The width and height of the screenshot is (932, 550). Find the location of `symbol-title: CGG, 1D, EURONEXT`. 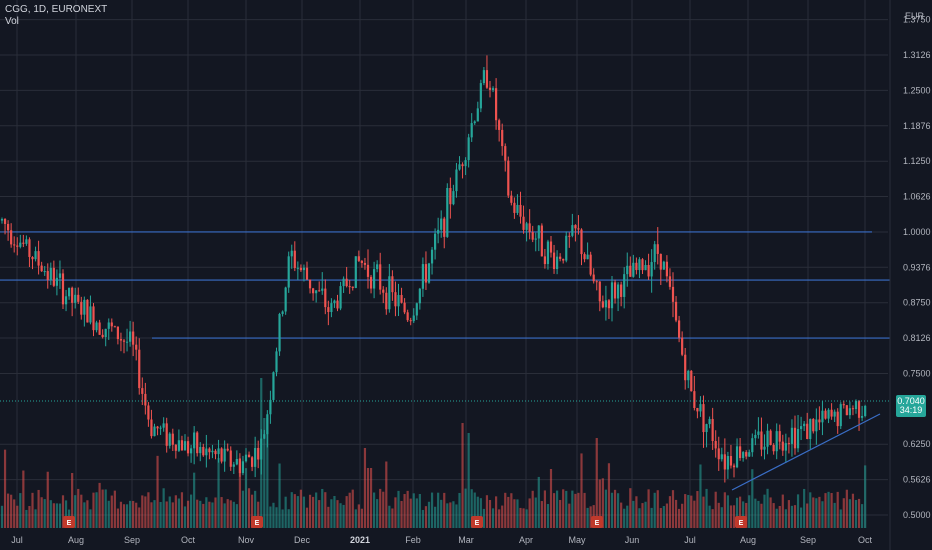

symbol-title: CGG, 1D, EURONEXT is located at coordinates (56, 9).